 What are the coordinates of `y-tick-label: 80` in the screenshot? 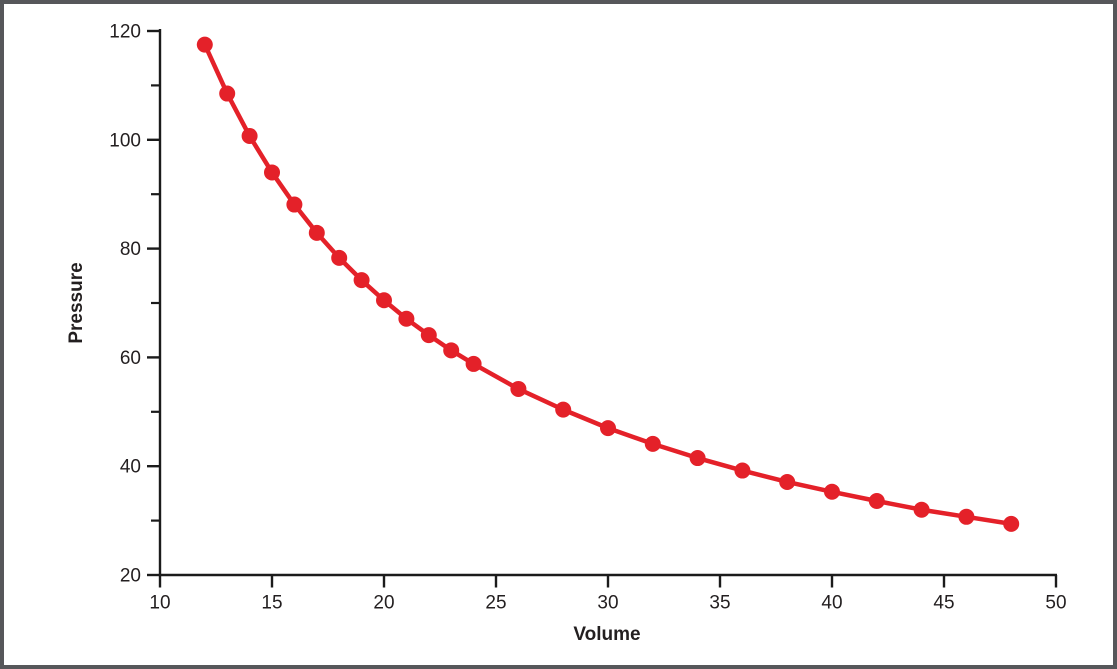 It's located at (130, 249).